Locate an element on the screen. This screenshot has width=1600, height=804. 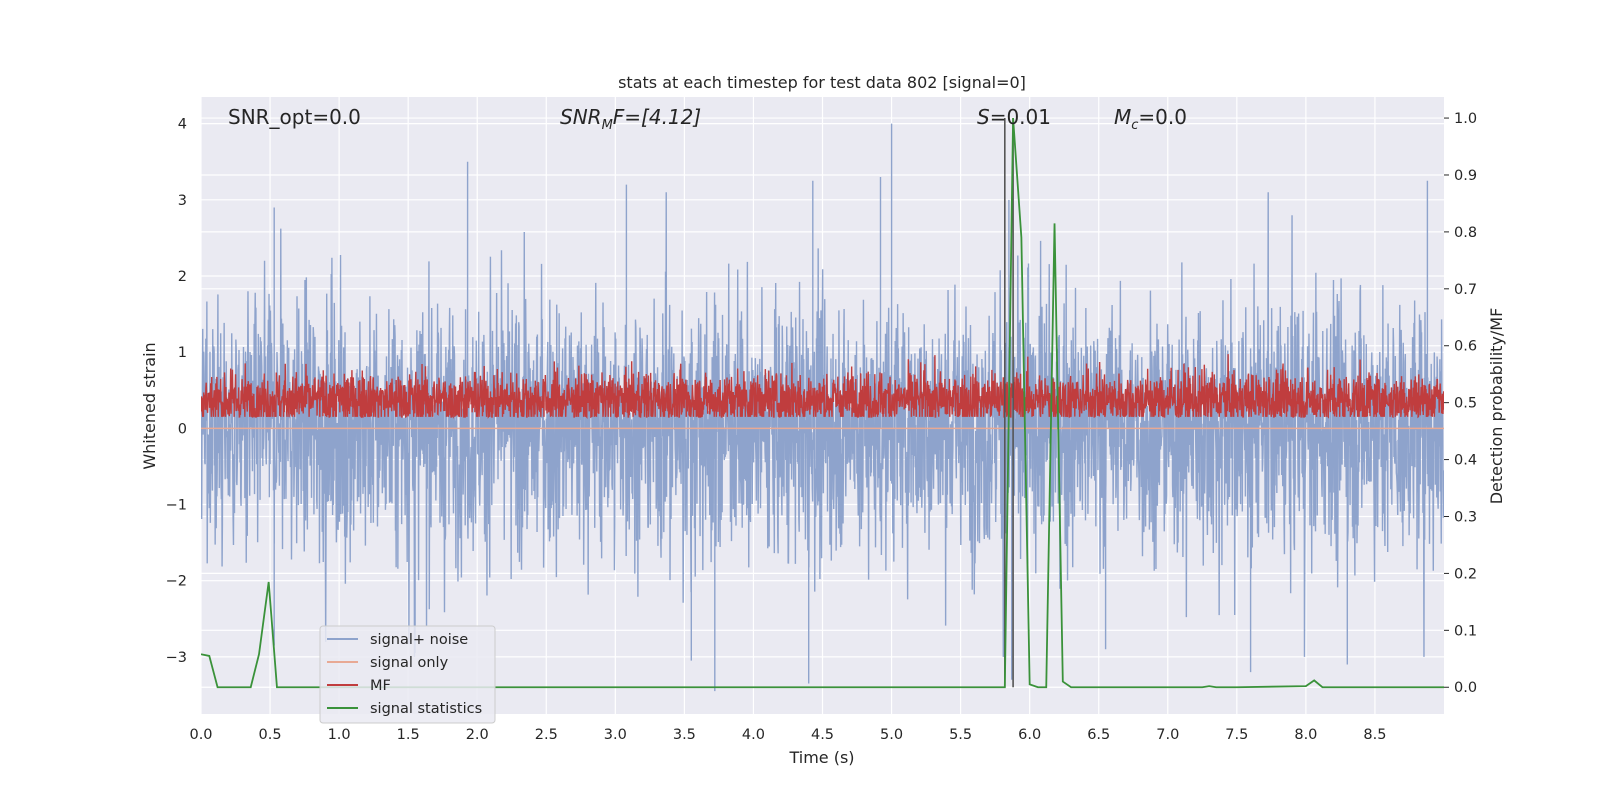
legend-label-signal-statistics: signal statistics is located at coordinates (426, 709).